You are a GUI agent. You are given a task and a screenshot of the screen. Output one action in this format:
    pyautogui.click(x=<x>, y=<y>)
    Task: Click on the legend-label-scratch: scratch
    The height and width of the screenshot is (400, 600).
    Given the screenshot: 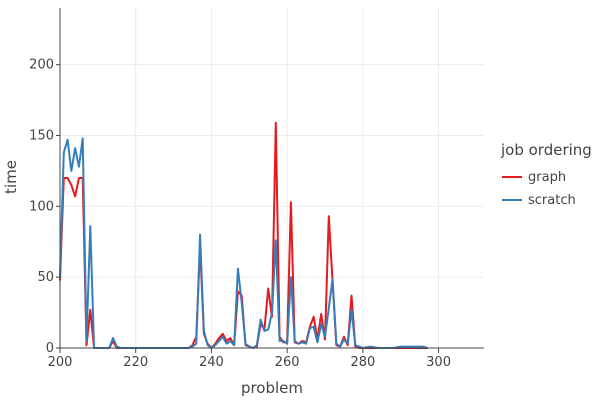 What is the action you would take?
    pyautogui.click(x=552, y=200)
    